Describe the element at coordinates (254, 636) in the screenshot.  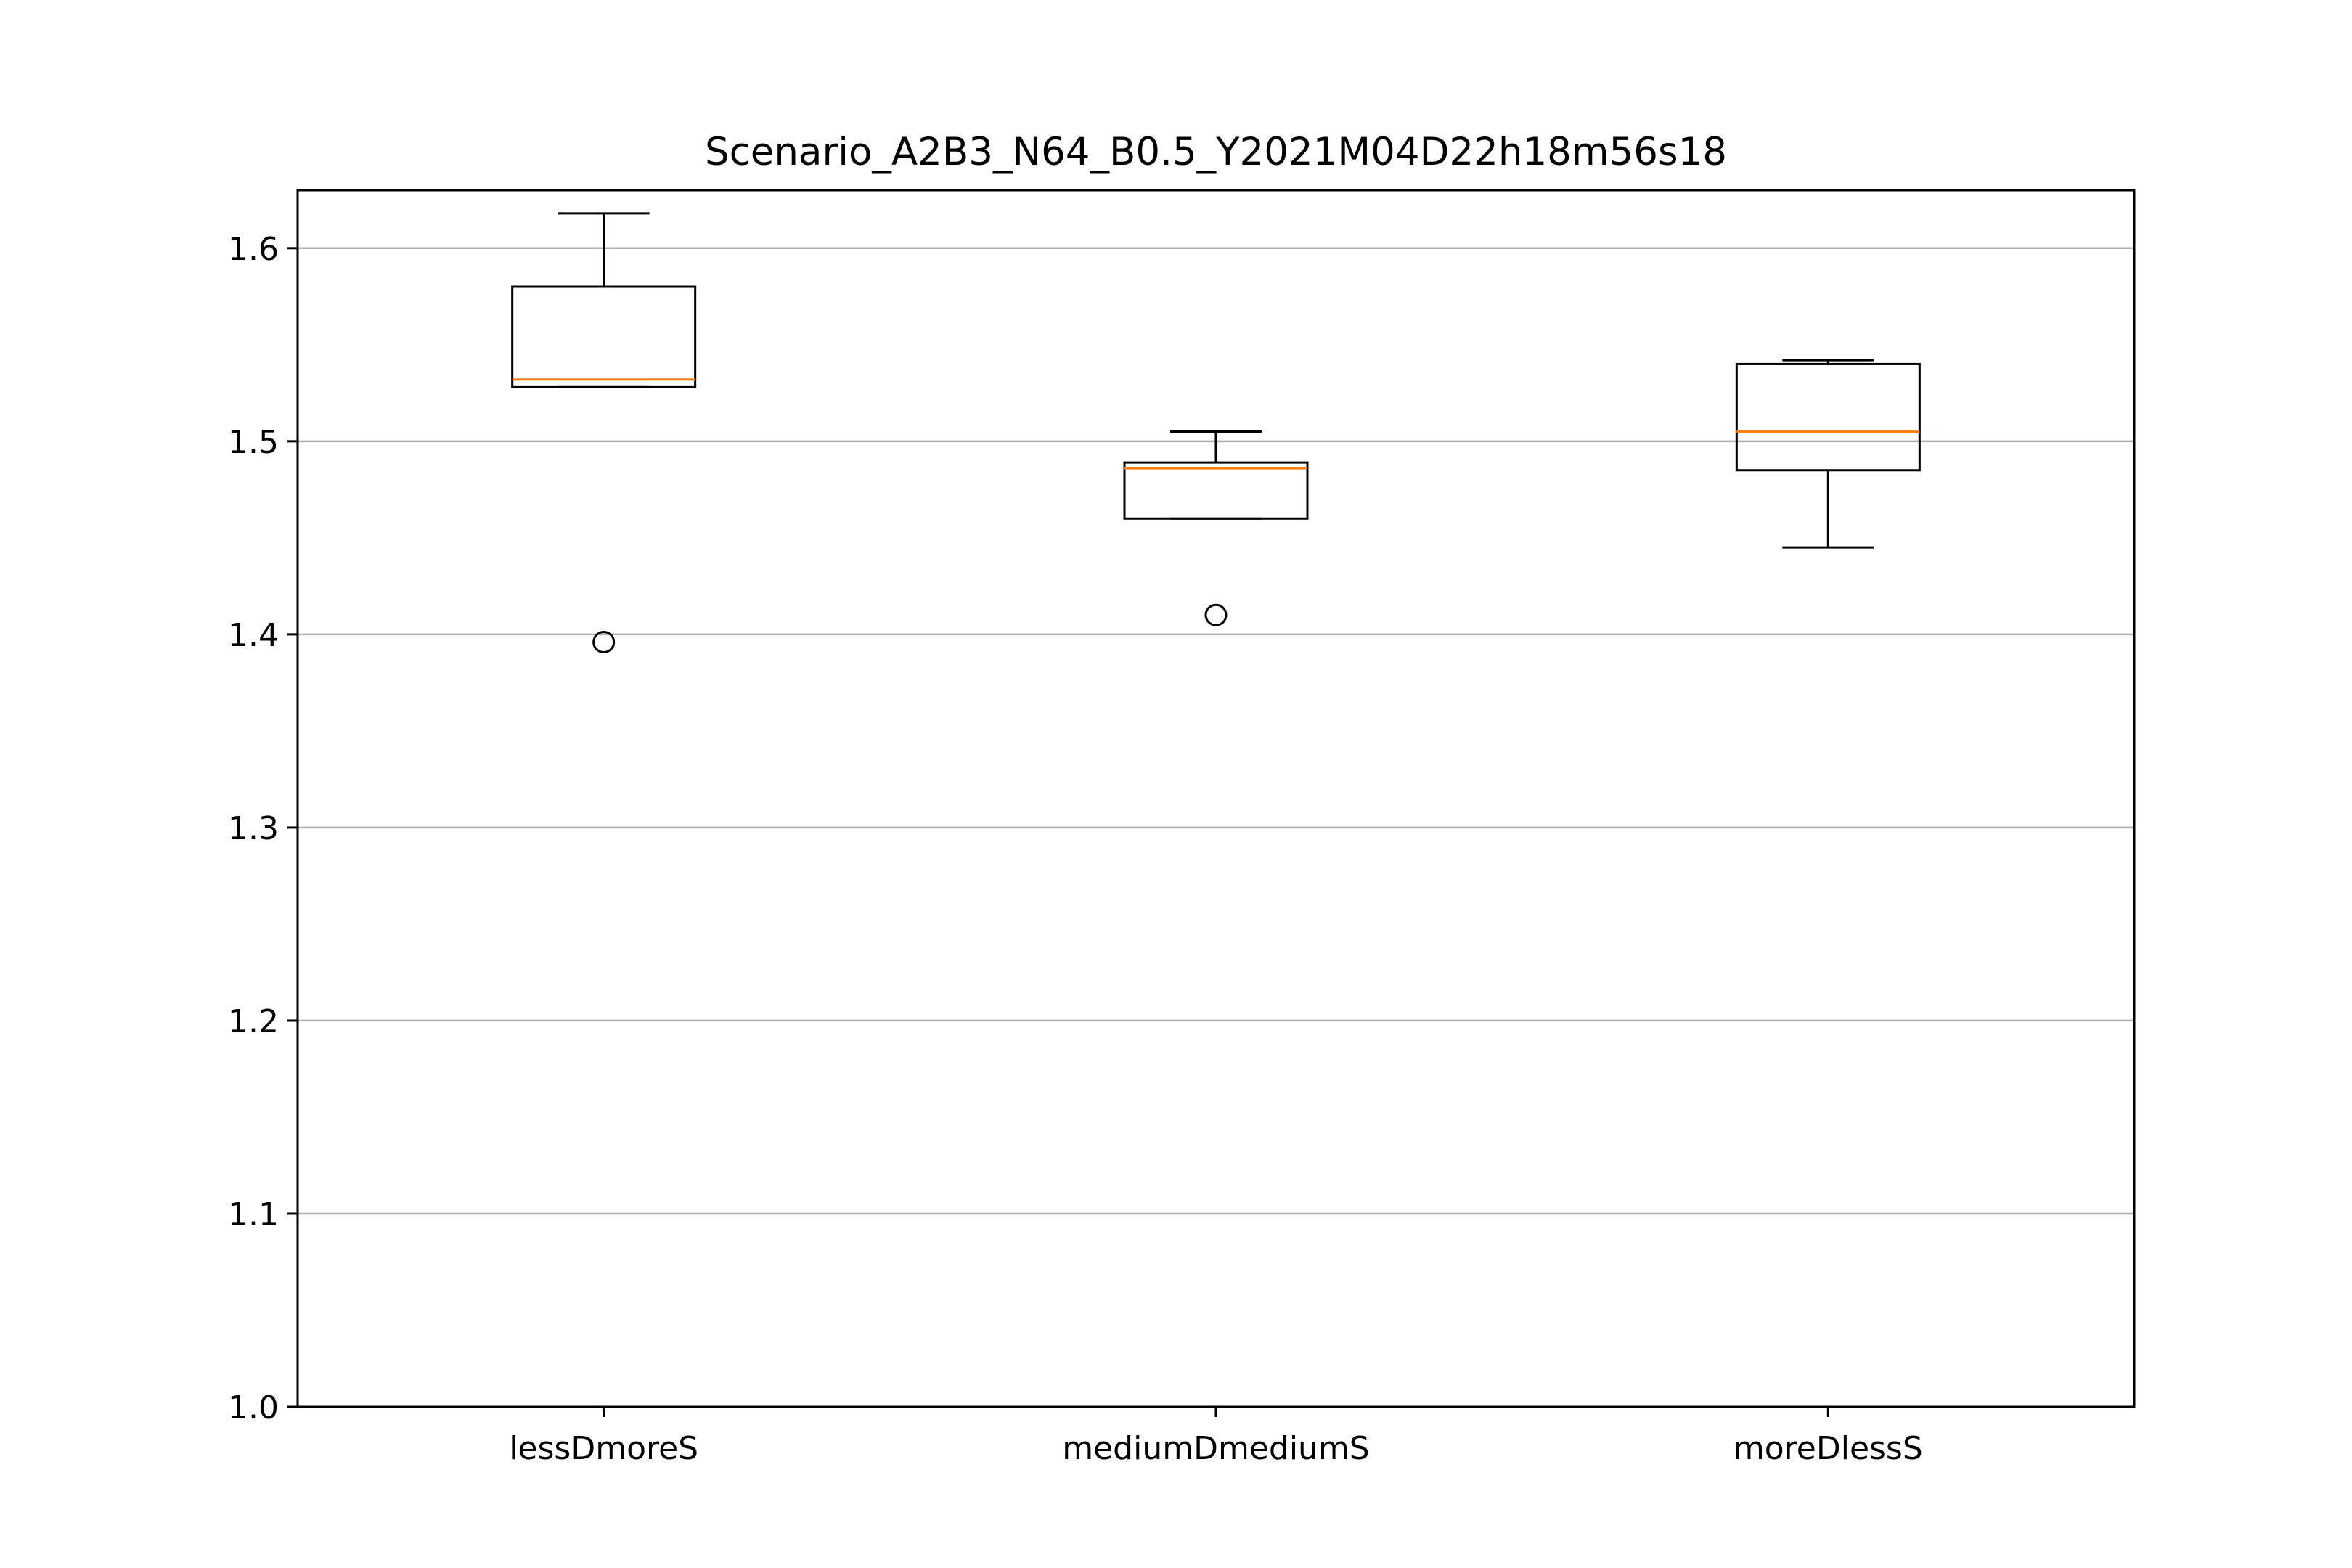
I see `y-tick-label: 1.4` at that location.